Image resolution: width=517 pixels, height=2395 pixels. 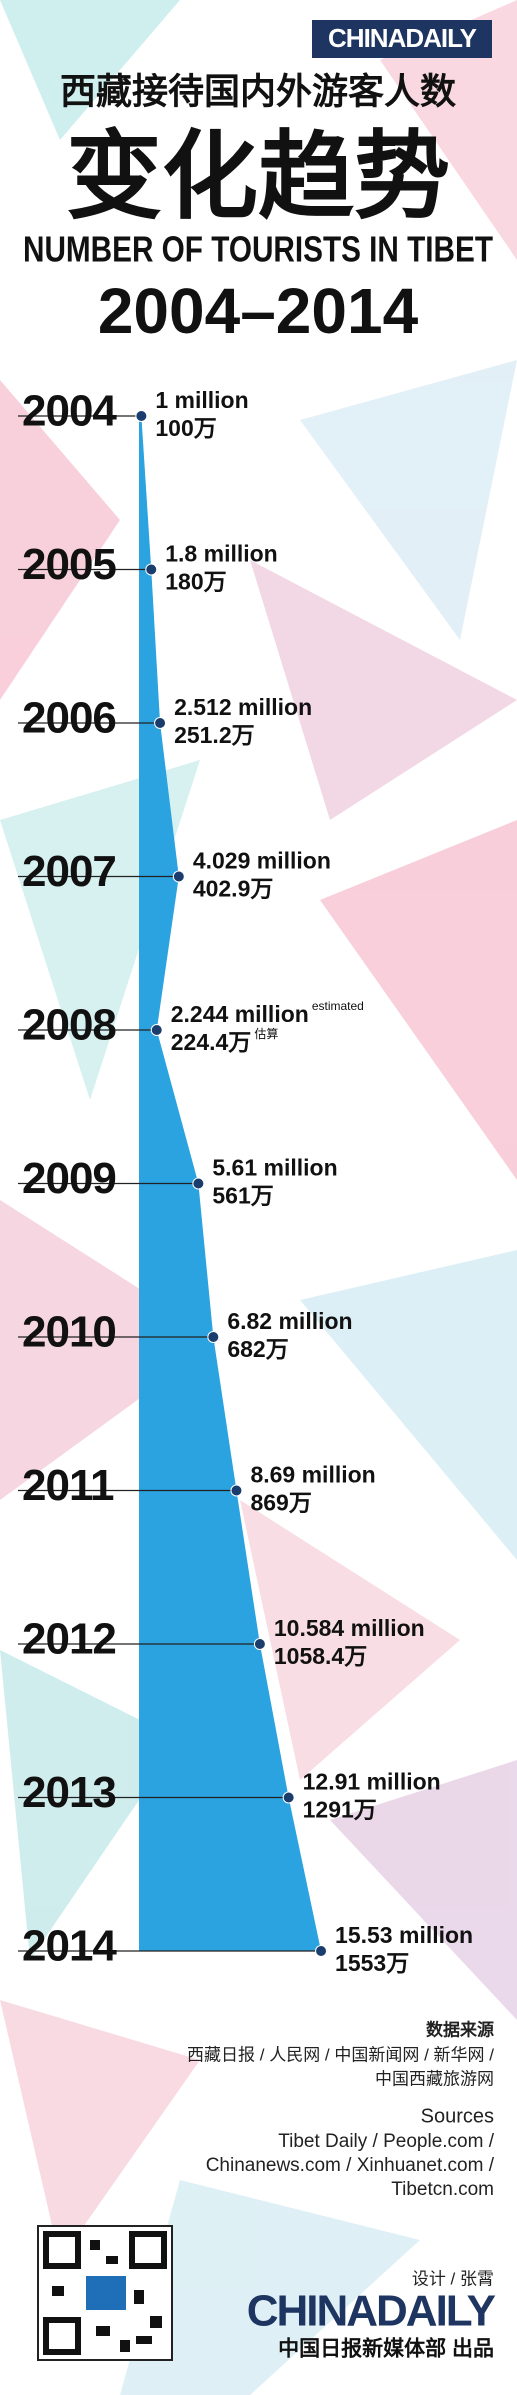 What do you see at coordinates (69, 1792) in the screenshot?
I see `year-label: 2013` at bounding box center [69, 1792].